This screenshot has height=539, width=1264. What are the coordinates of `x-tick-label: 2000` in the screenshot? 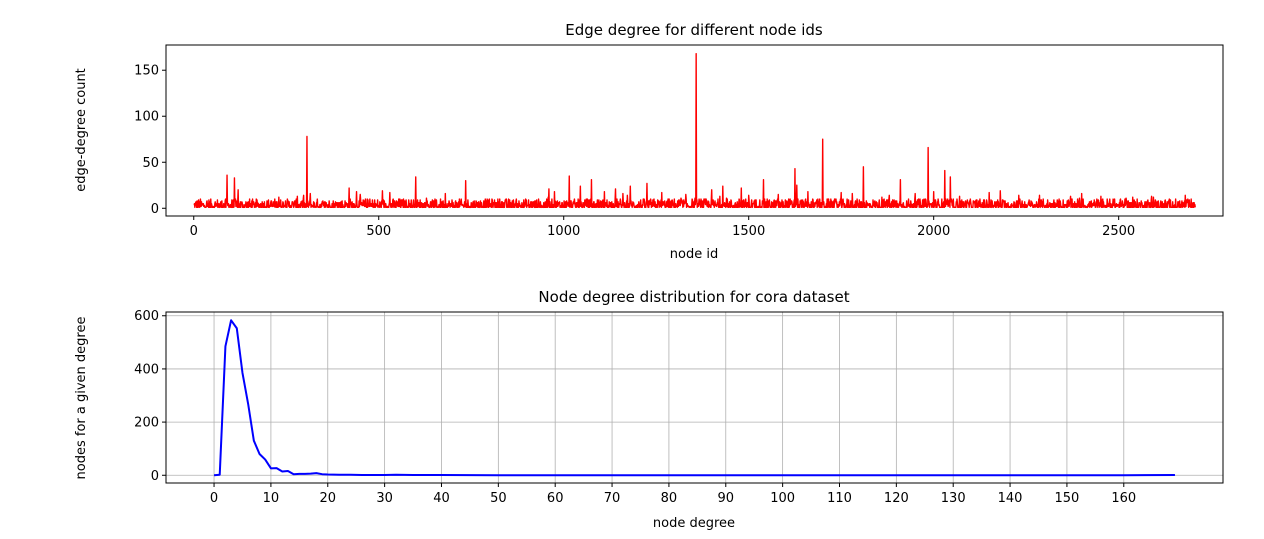 It's located at (933, 231).